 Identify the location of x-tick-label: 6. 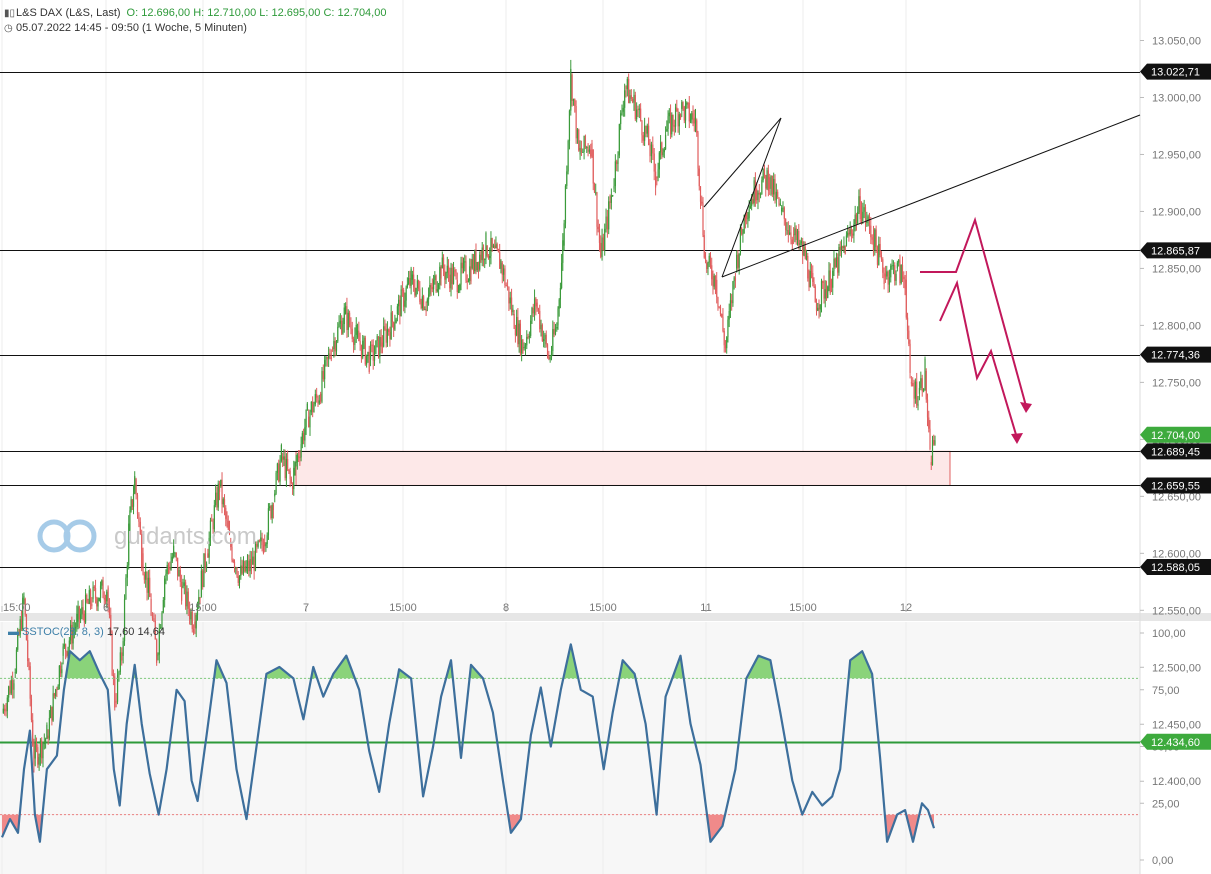
(106, 608).